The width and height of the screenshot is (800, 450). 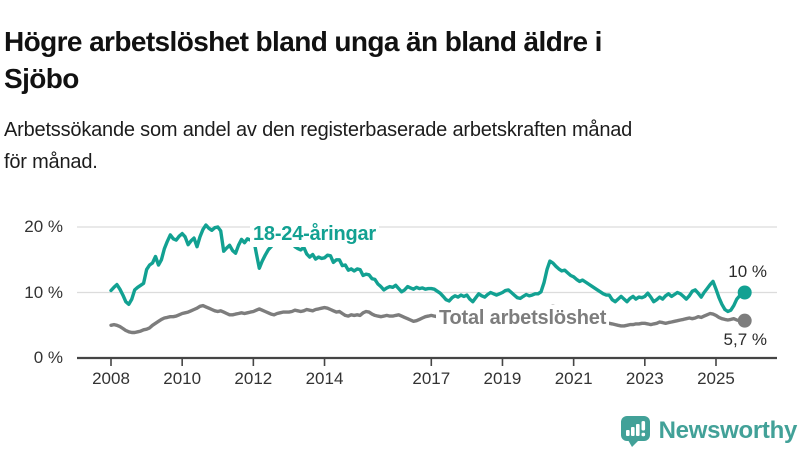 What do you see at coordinates (644, 378) in the screenshot?
I see `x-axis-label-2023: 2023` at bounding box center [644, 378].